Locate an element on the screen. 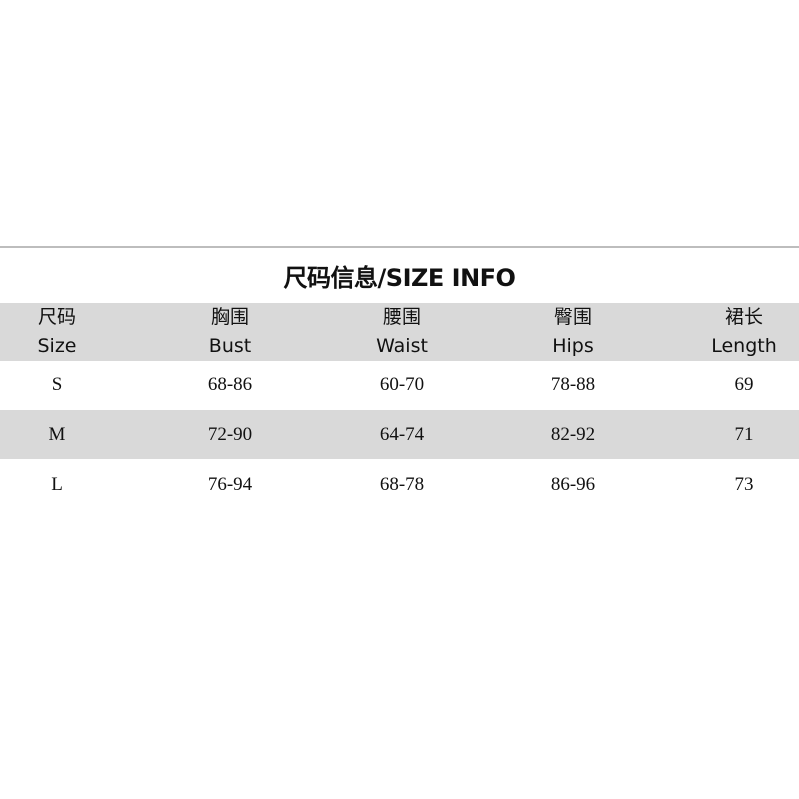 Image resolution: width=799 pixels, height=799 pixels. column-header: 裙长 Length is located at coordinates (731, 332).